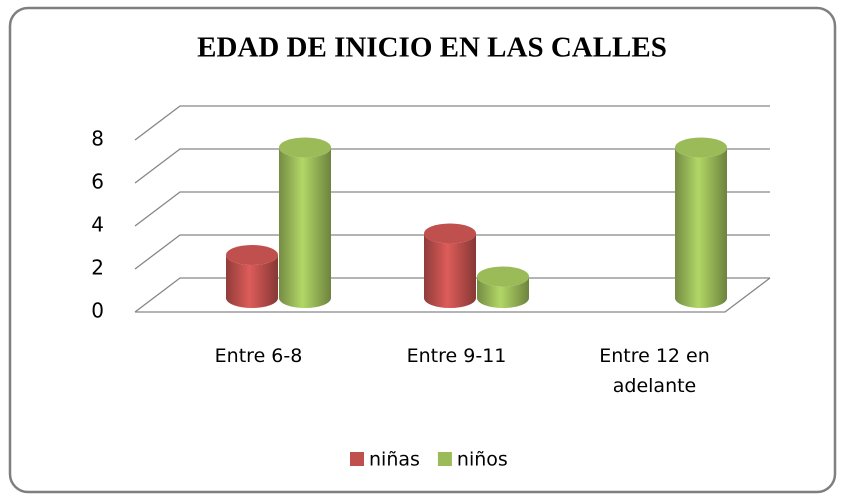 This screenshot has width=845, height=497. I want to click on y-tick-label: 2, so click(97, 268).